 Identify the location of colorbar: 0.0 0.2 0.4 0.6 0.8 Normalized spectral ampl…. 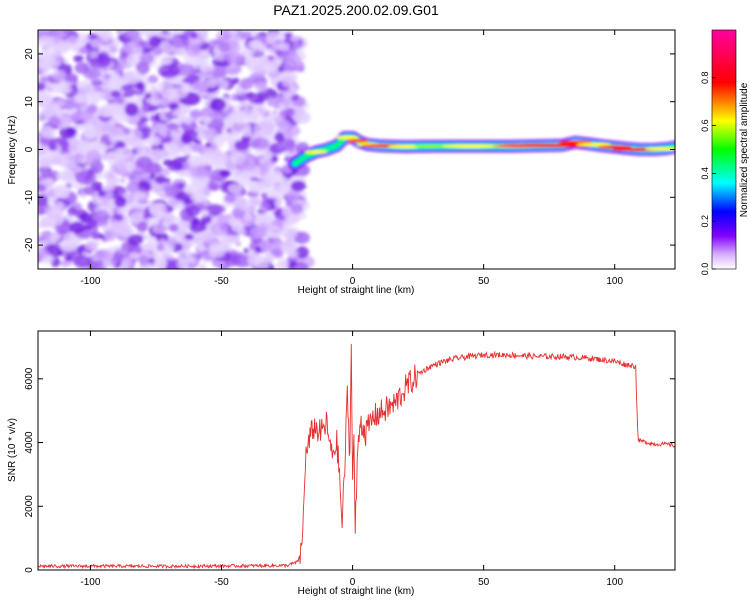
(725, 152).